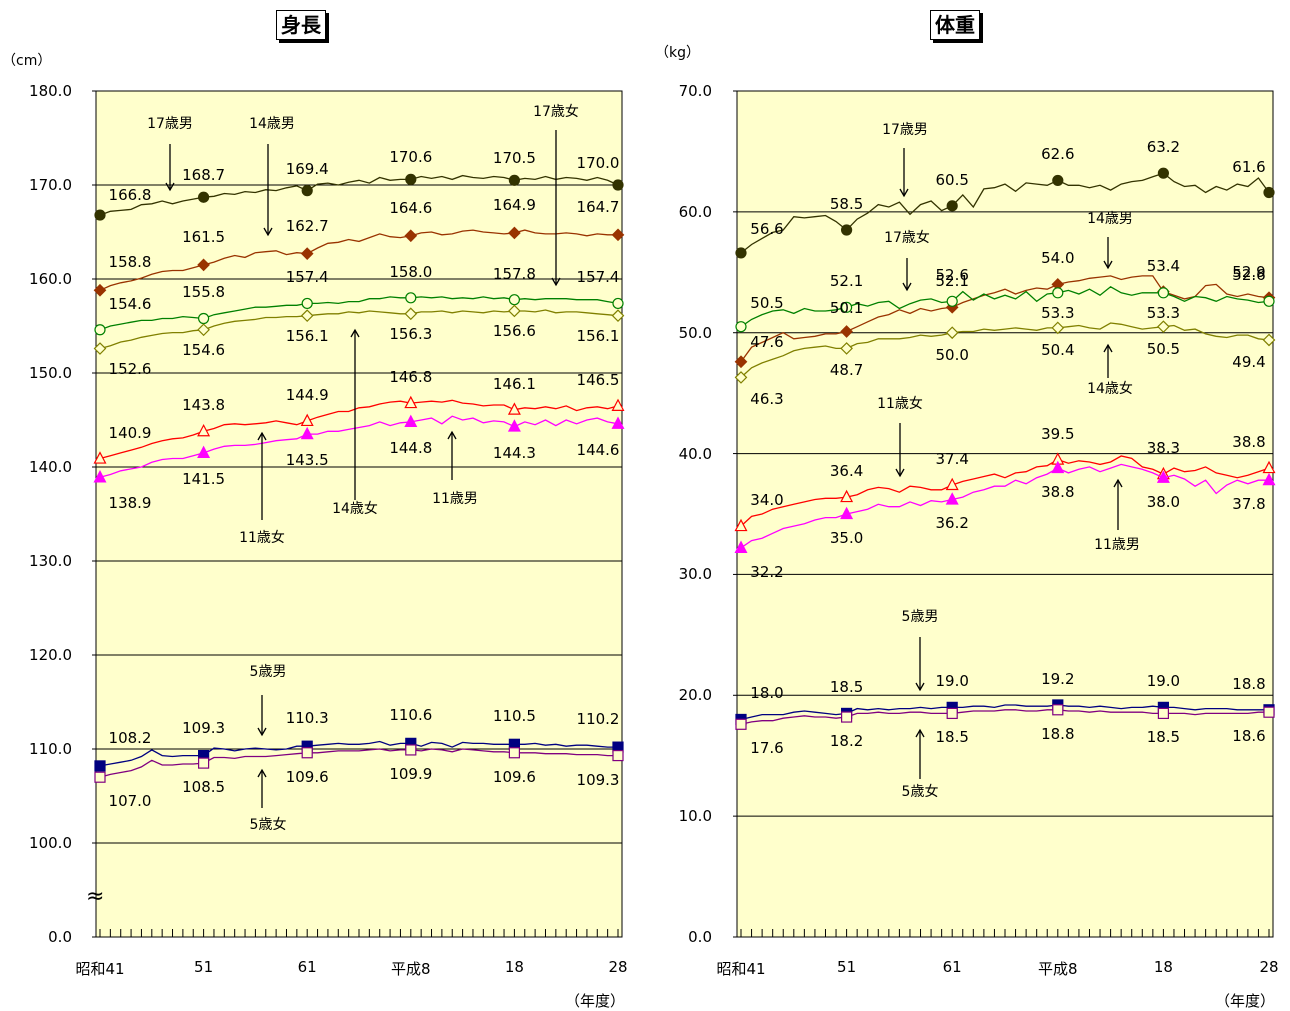  Describe the element at coordinates (846, 281) in the screenshot. I see `data-label: 52.1` at that location.